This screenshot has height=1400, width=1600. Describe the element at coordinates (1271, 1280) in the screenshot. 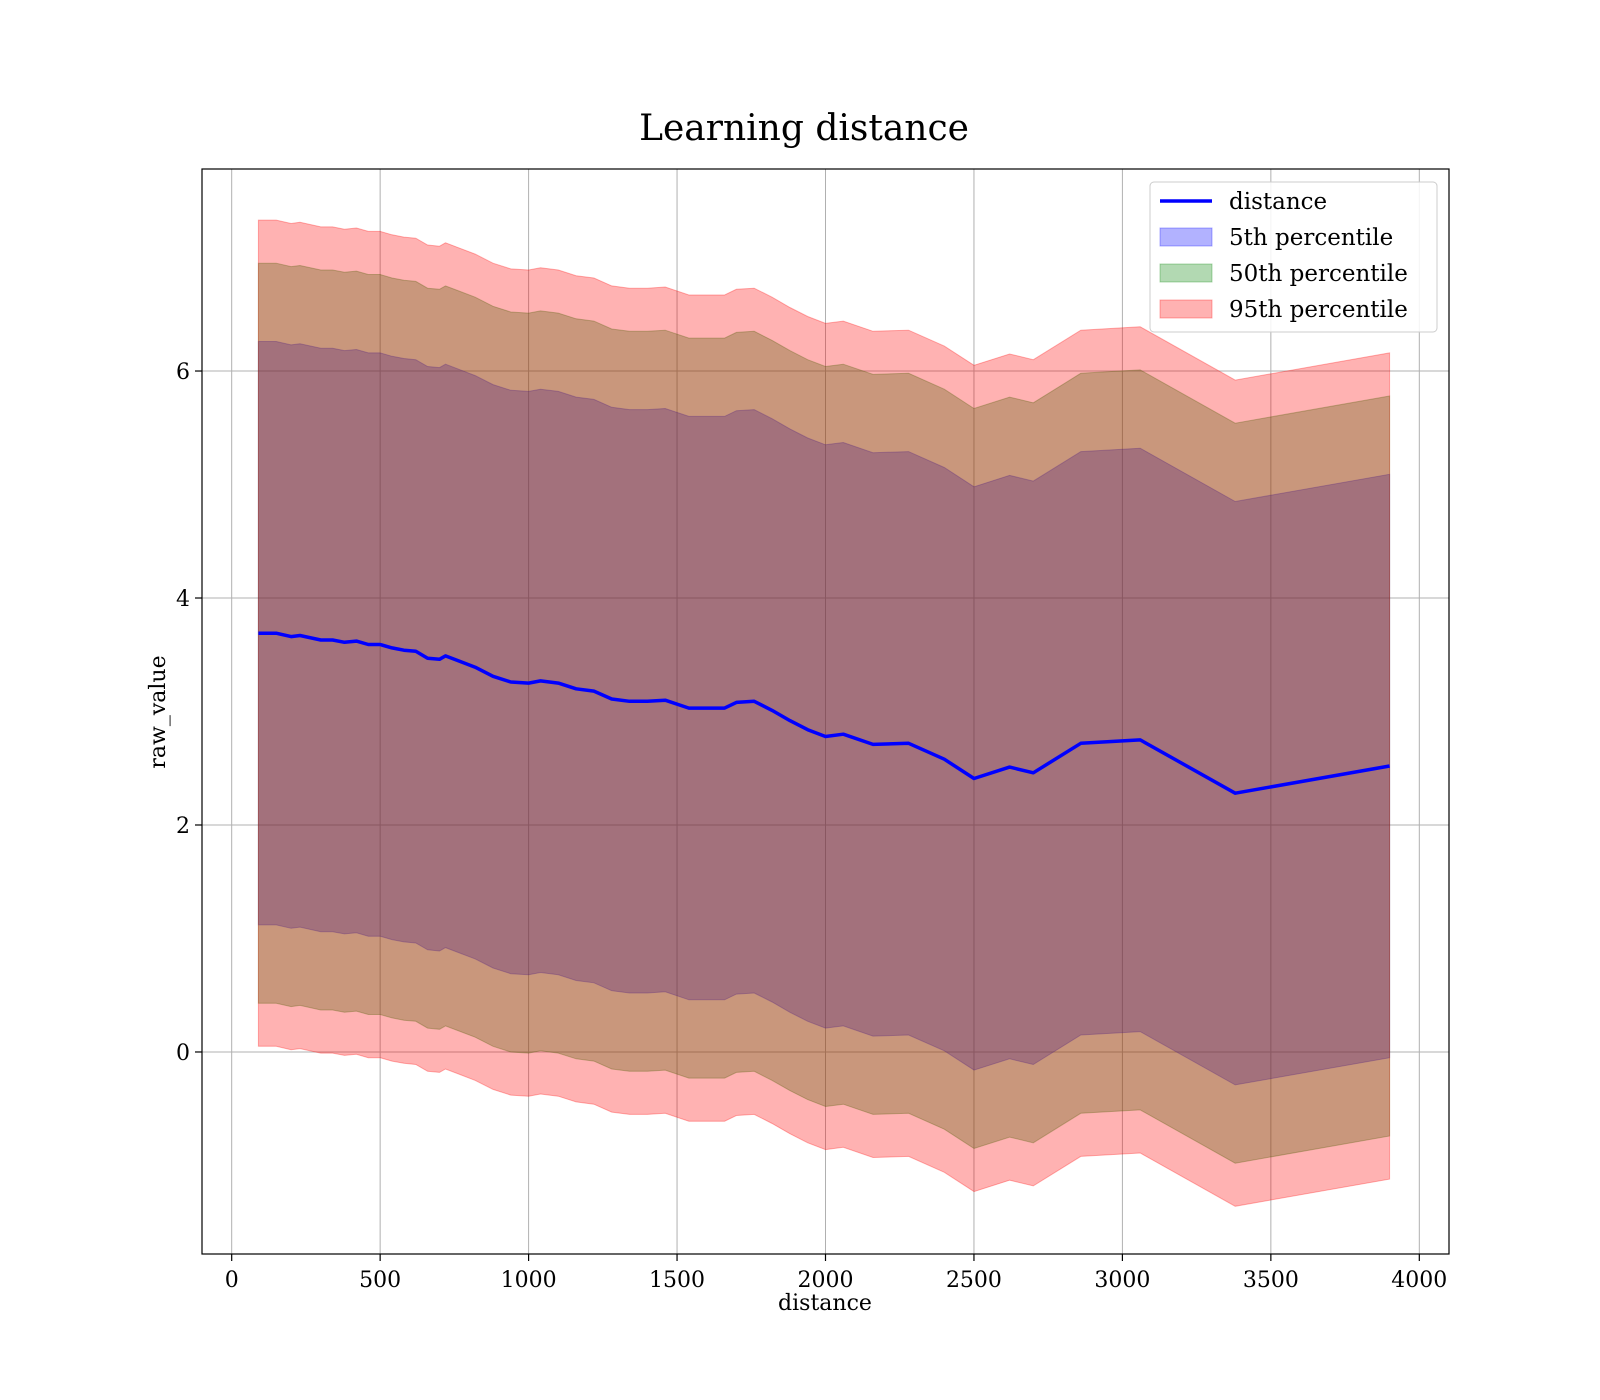

I see `x-tick-label-7: 3500` at that location.